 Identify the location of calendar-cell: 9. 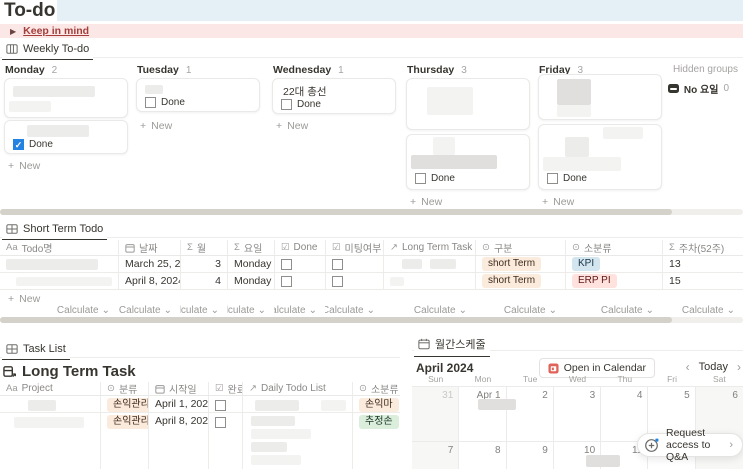
(530, 455).